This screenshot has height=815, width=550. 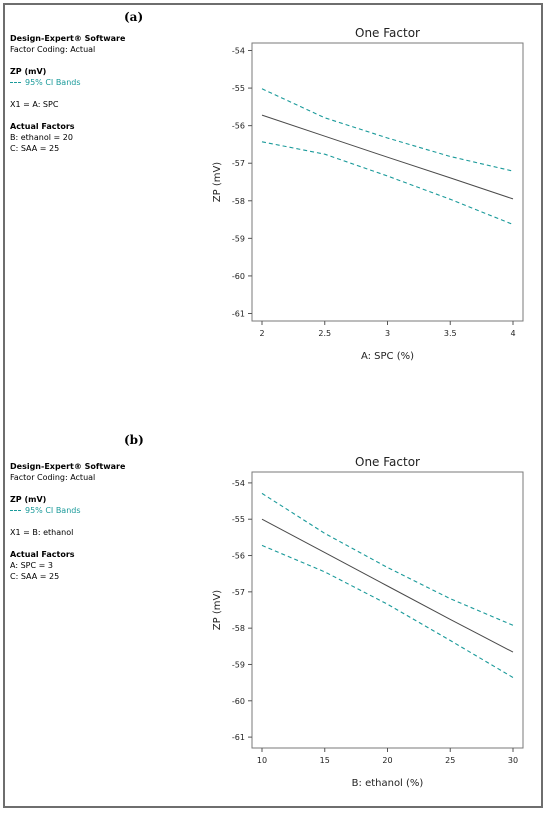 What do you see at coordinates (134, 17) in the screenshot?
I see `panel-label-a: (a)` at bounding box center [134, 17].